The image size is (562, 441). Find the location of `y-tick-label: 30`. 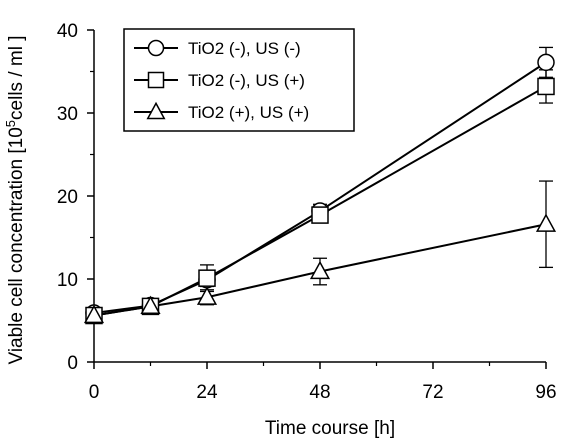

y-tick-label: 30 is located at coordinates (67, 114).